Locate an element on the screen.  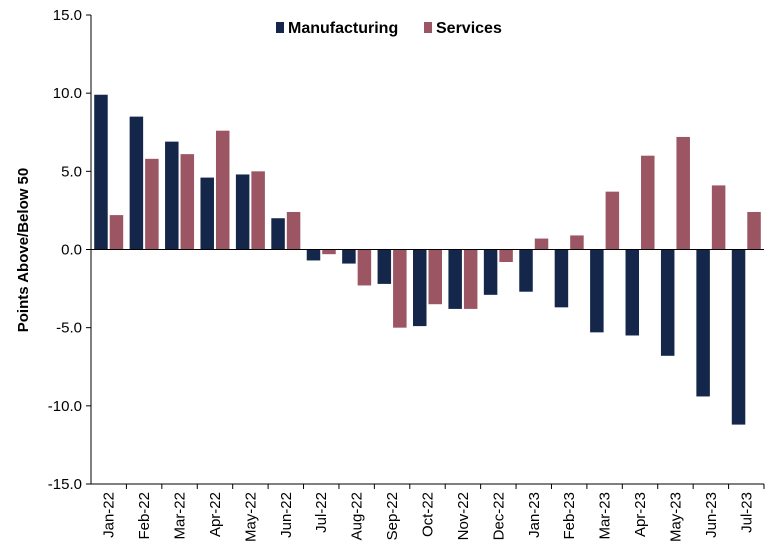
y-tick-label: 5.0 is located at coordinates (71, 171).